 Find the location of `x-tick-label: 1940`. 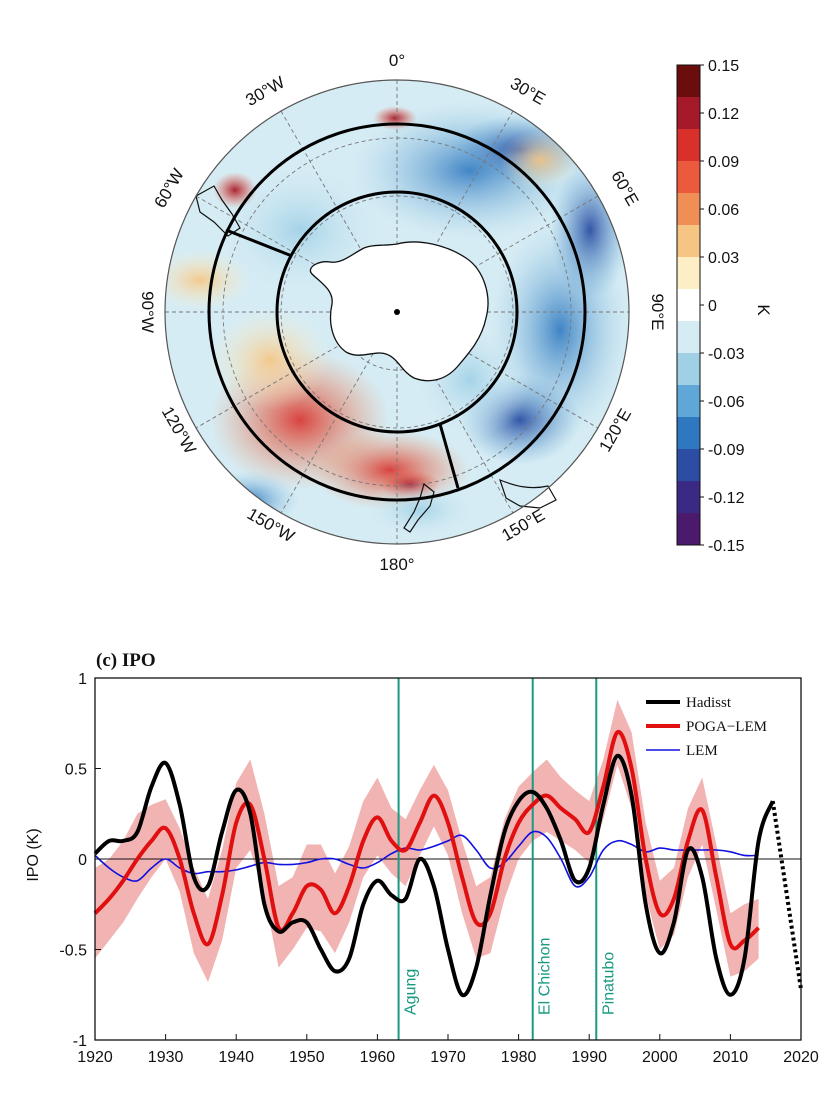

x-tick-label: 1940 is located at coordinates (236, 1057).